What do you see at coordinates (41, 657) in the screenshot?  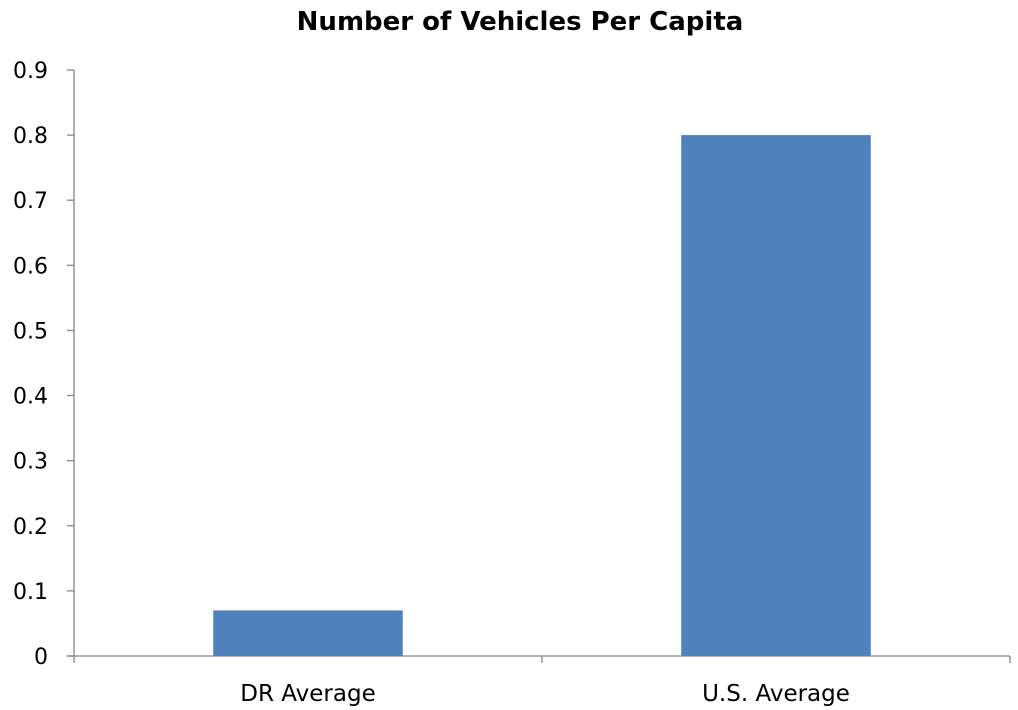 I see `y-tick-label: 0` at bounding box center [41, 657].